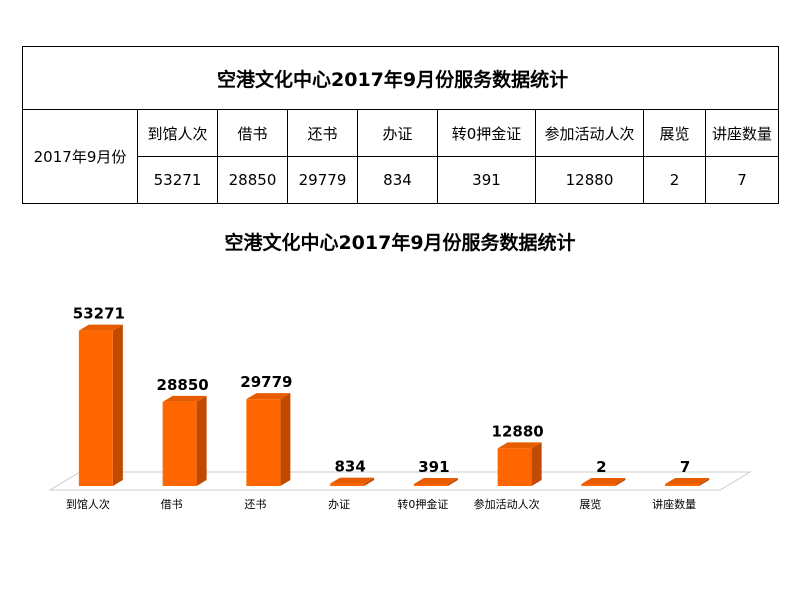  Describe the element at coordinates (255, 504) in the screenshot. I see `category-label: 还书` at that location.